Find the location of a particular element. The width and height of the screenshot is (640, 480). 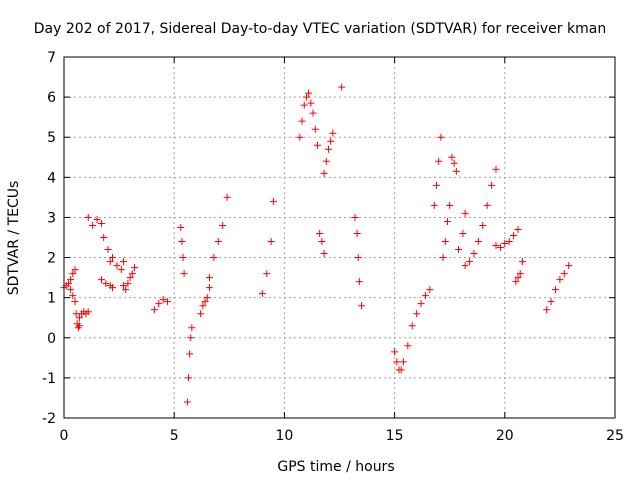

series-seg-v is located at coordinates (454, 164).